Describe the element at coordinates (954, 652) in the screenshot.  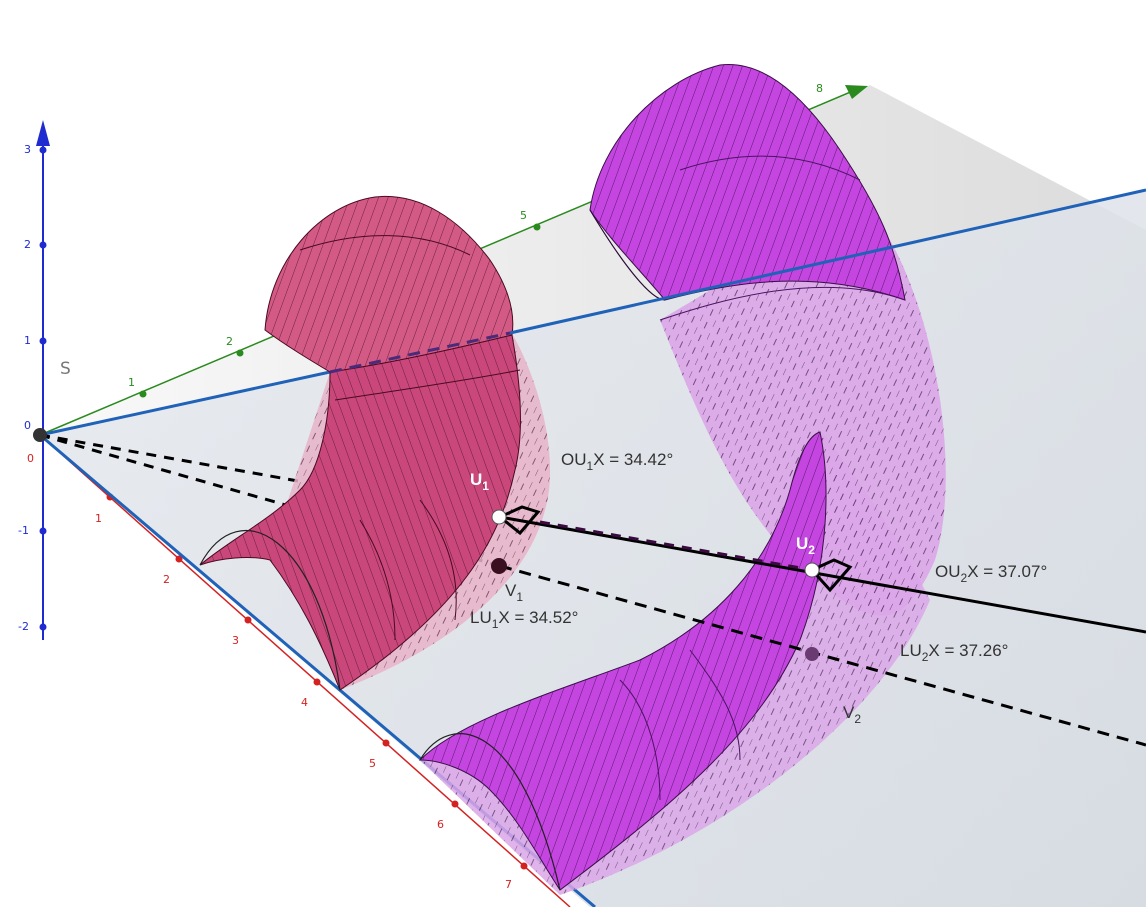
I see `angle-lu2x-label: LU2X = 37.26°` at that location.